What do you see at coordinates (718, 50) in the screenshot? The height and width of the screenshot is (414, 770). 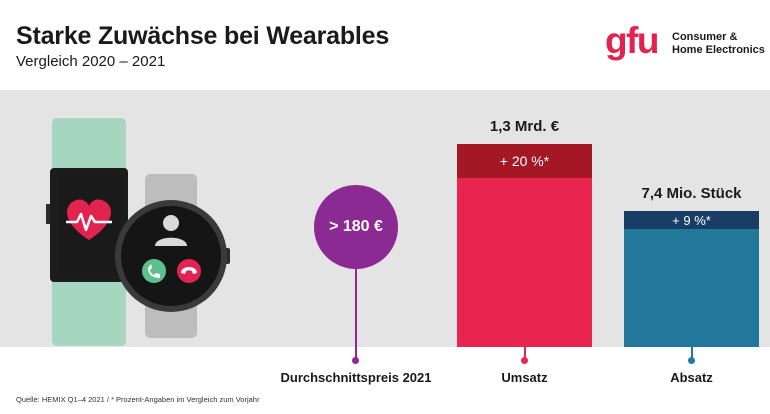 I see `logo-text-line-2: Home Electronics` at bounding box center [718, 50].